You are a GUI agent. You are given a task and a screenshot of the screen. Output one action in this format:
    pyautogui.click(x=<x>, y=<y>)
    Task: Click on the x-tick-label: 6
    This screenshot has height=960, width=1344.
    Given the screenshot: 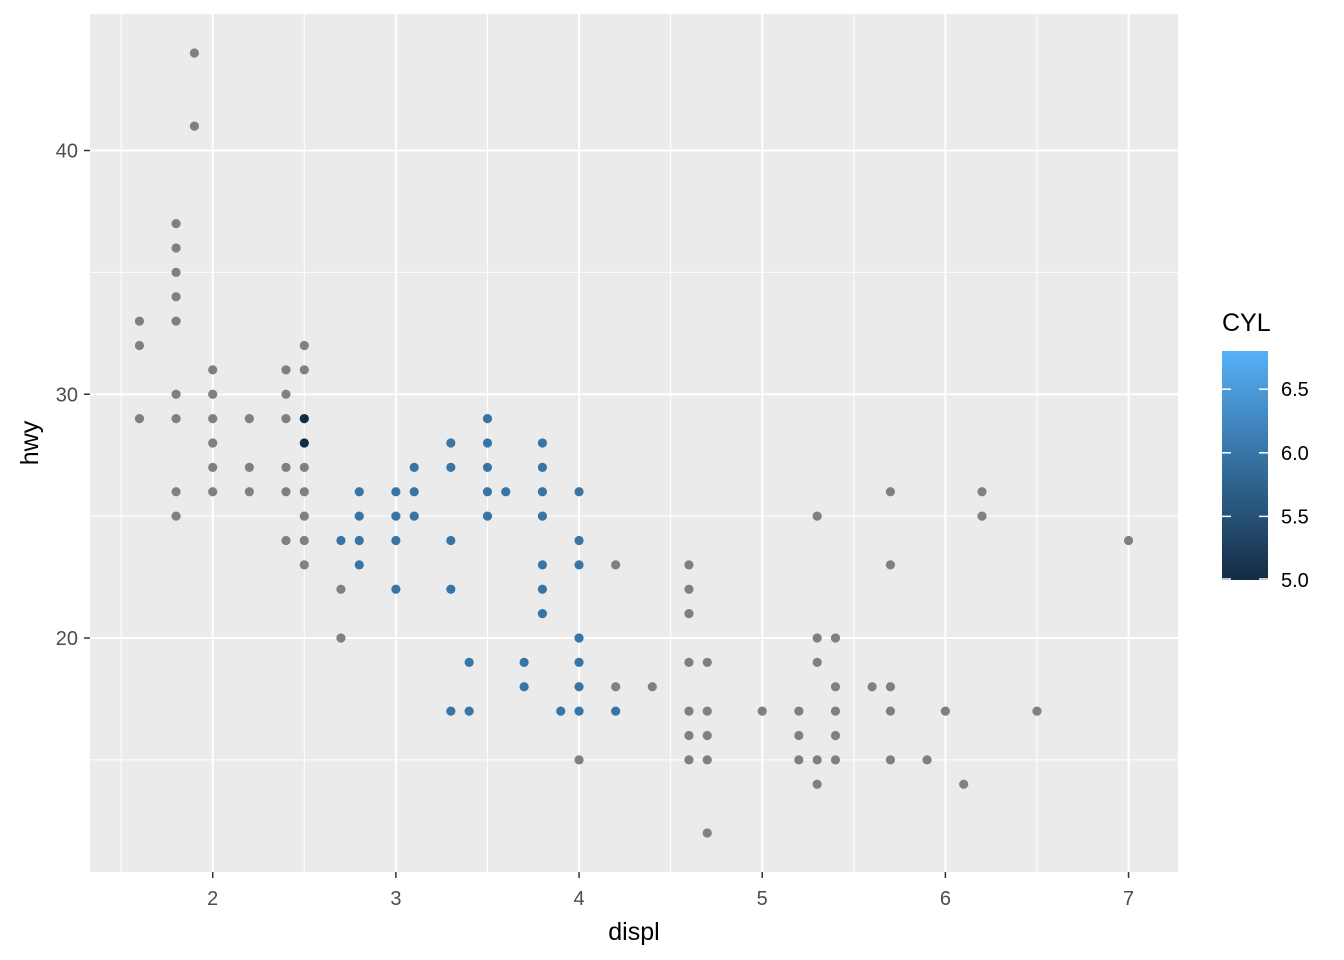 What is the action you would take?
    pyautogui.click(x=945, y=899)
    